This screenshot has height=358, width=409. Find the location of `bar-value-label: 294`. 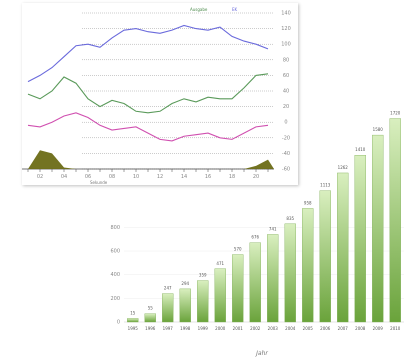

bar-value-label: 294 is located at coordinates (185, 283).